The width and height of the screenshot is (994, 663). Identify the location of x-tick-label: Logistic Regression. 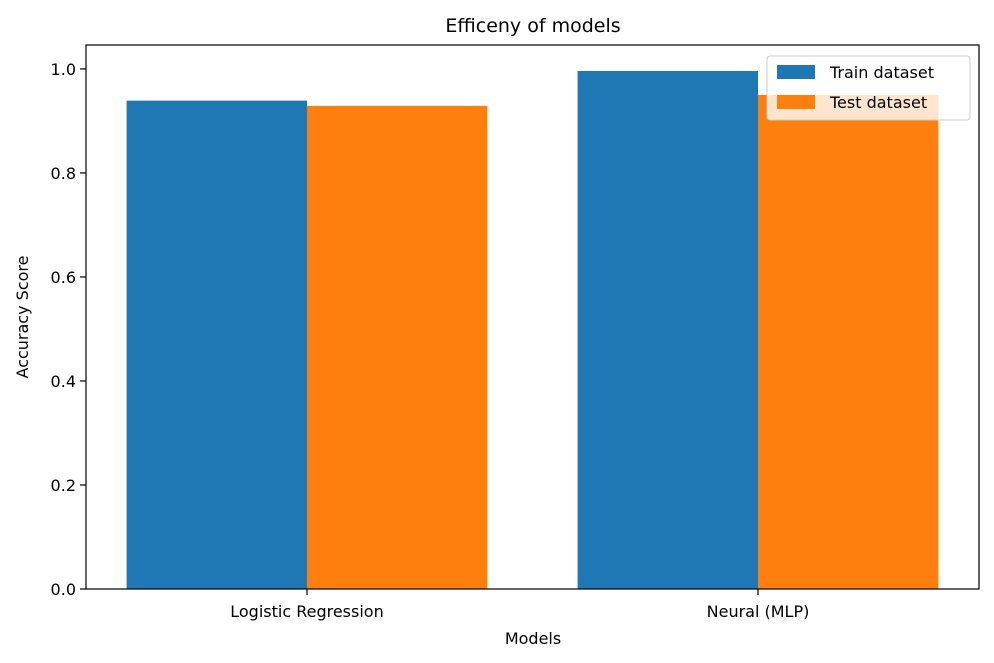
(306, 611).